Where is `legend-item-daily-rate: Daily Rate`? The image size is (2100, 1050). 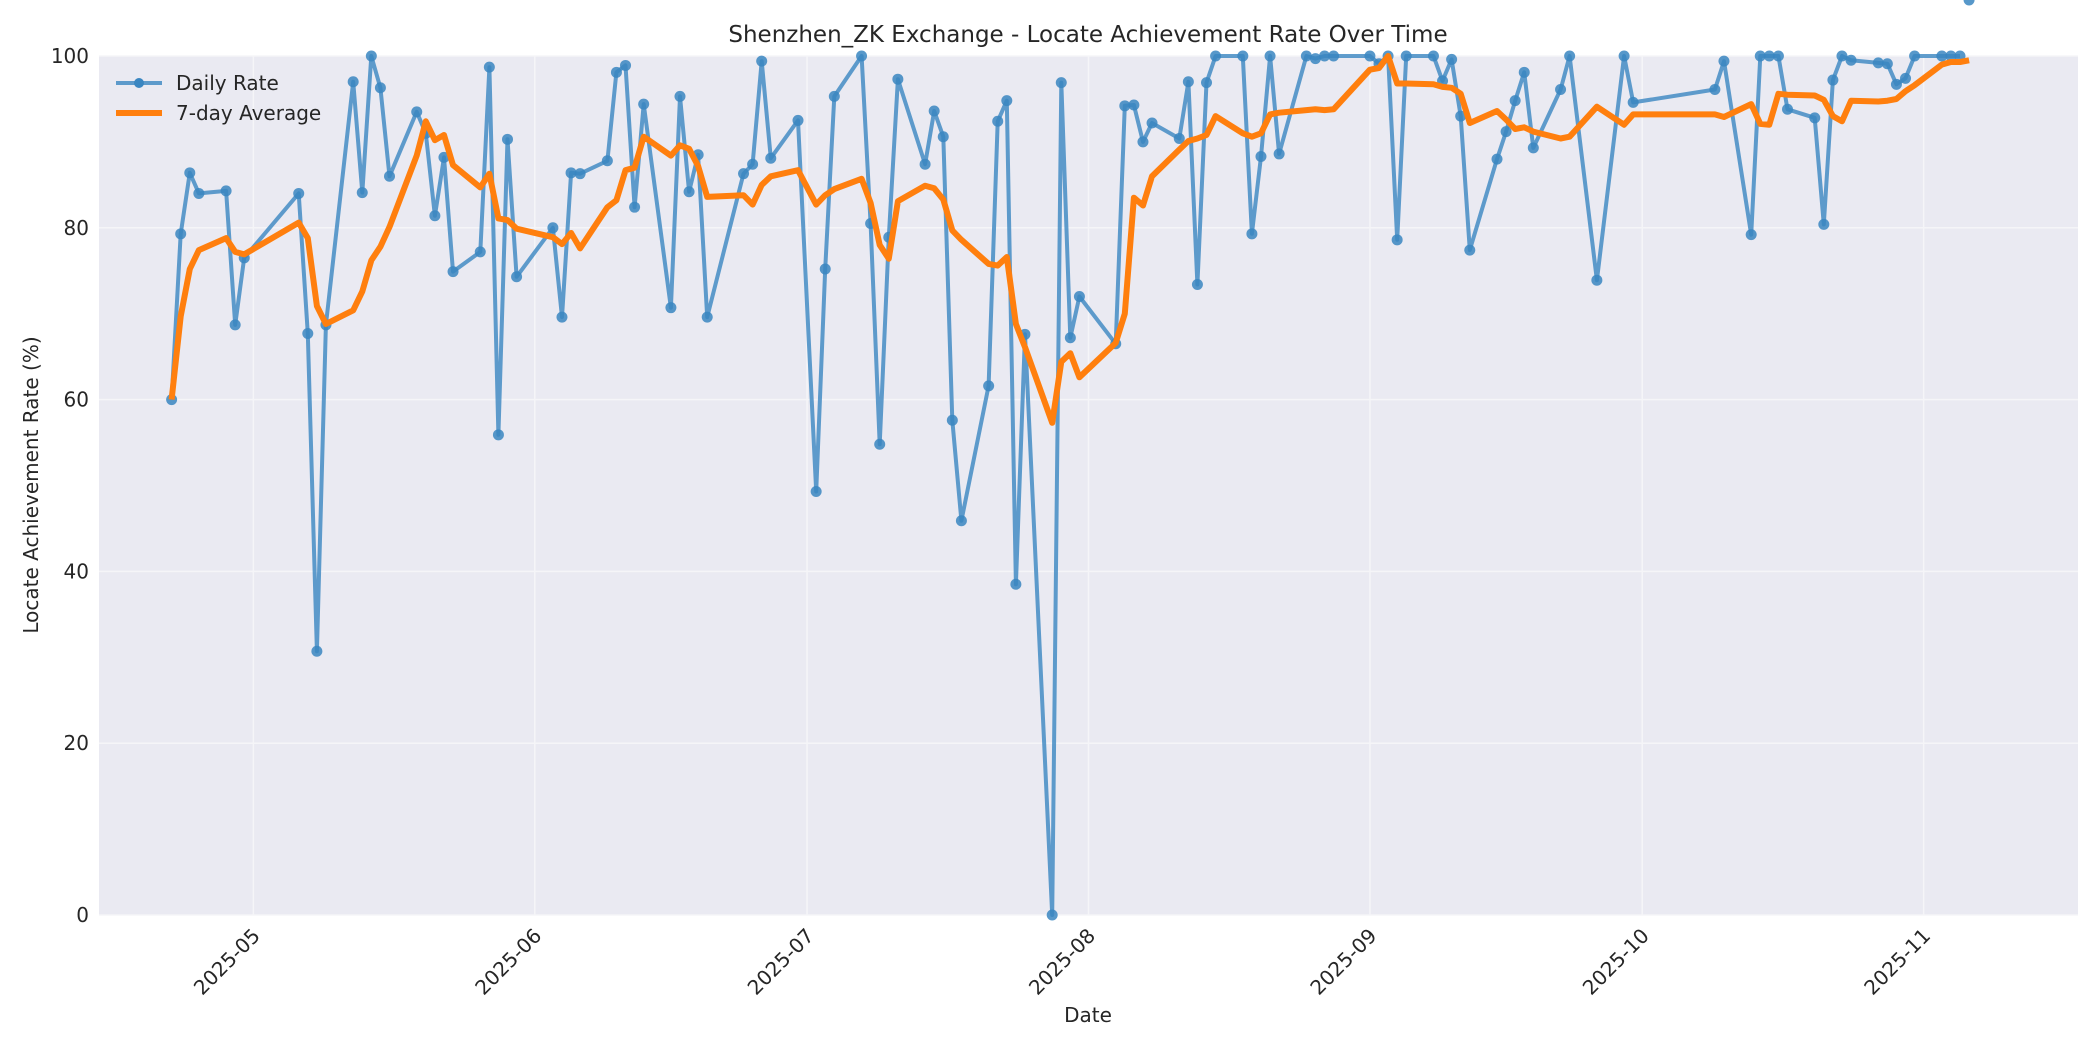 legend-item-daily-rate: Daily Rate is located at coordinates (197, 83).